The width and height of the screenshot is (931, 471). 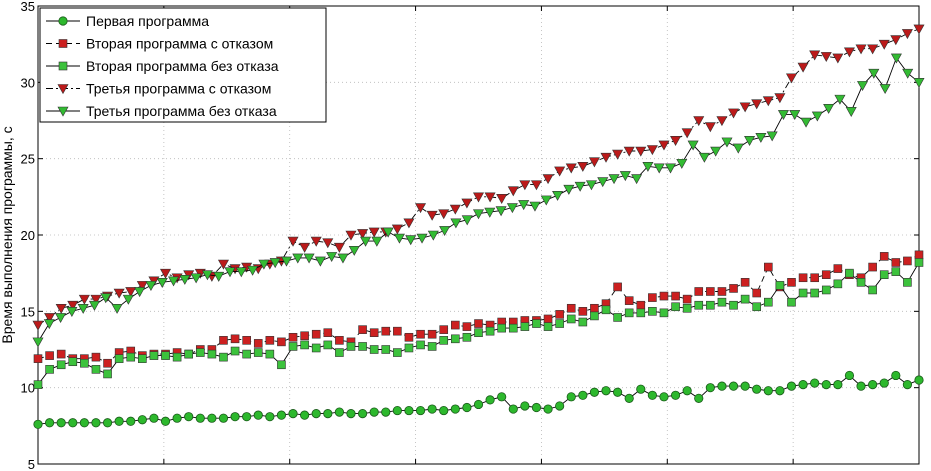 What do you see at coordinates (28, 235) in the screenshot?
I see `y-tick-label: 20` at bounding box center [28, 235].